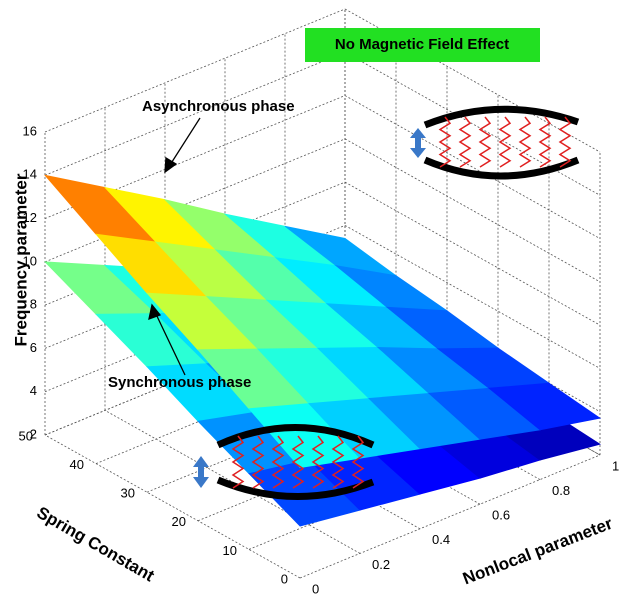  What do you see at coordinates (30, 260) in the screenshot?
I see `z-tick-label: 10` at bounding box center [30, 260].